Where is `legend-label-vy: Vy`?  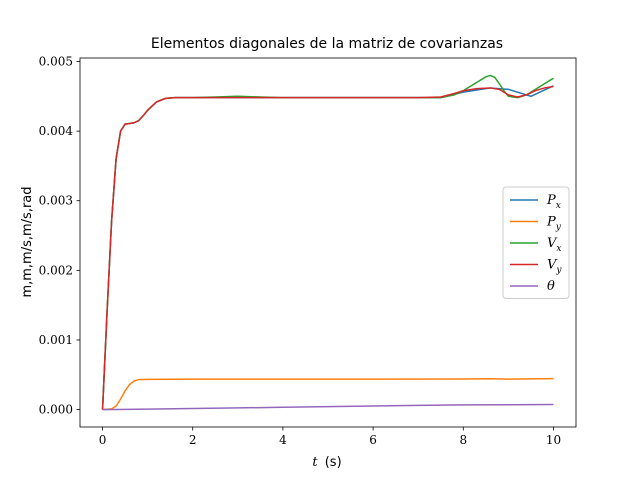 legend-label-vy: Vy is located at coordinates (554, 267).